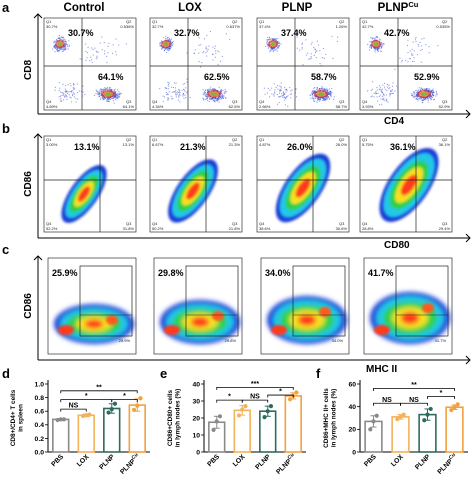 This screenshot has height=504, width=474. I want to click on category-label-text: PLNP, so click(107, 462).